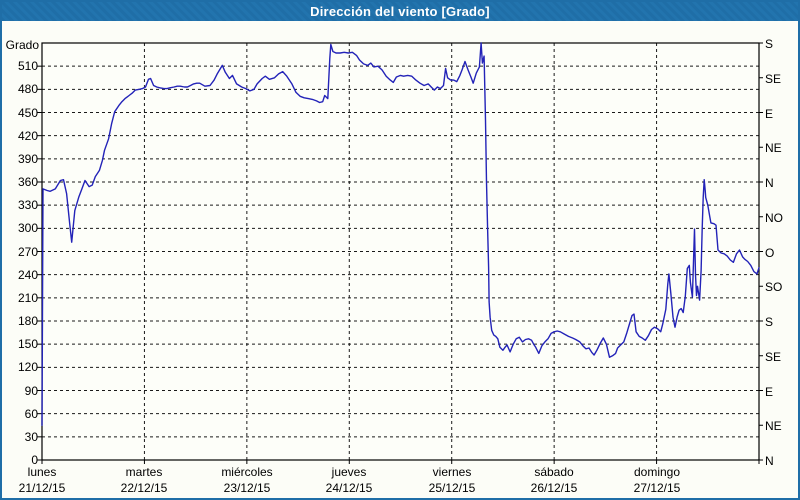  Describe the element at coordinates (27, 321) in the screenshot. I see `y-tick-label: 180` at that location.